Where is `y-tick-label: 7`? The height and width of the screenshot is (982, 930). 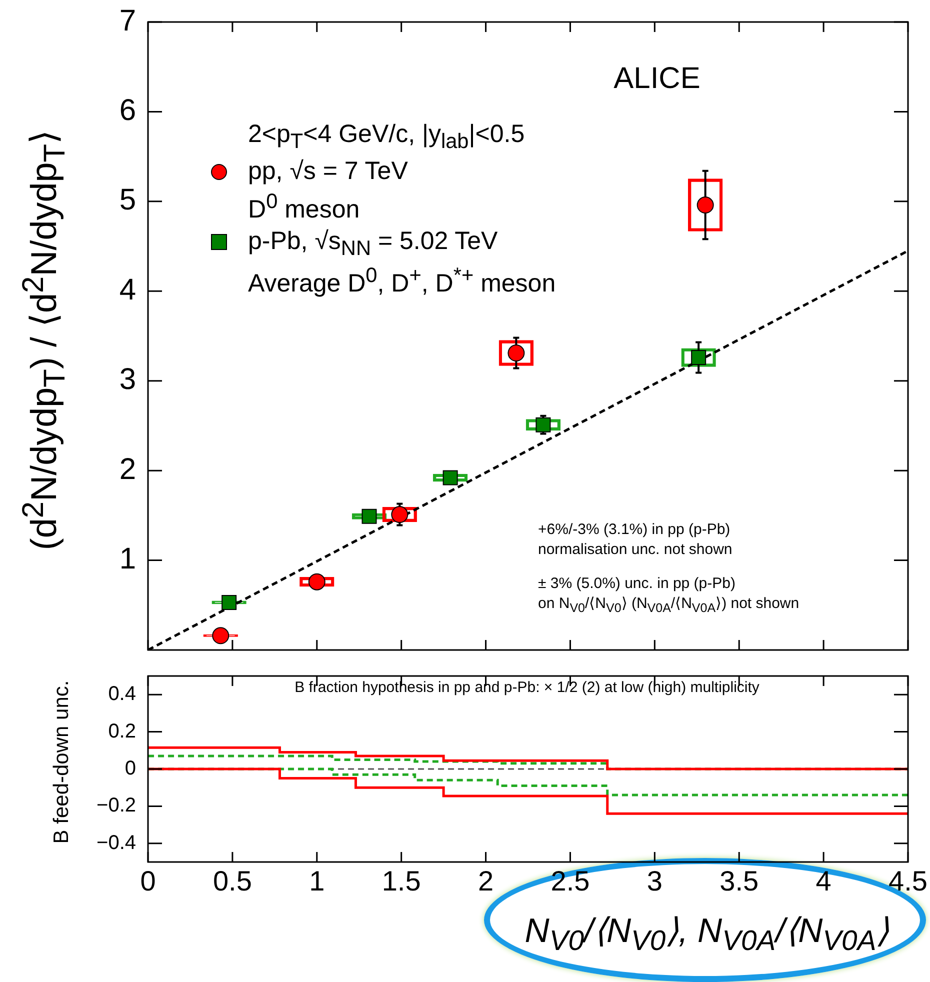
y-tick-label: 7 is located at coordinates (127, 21).